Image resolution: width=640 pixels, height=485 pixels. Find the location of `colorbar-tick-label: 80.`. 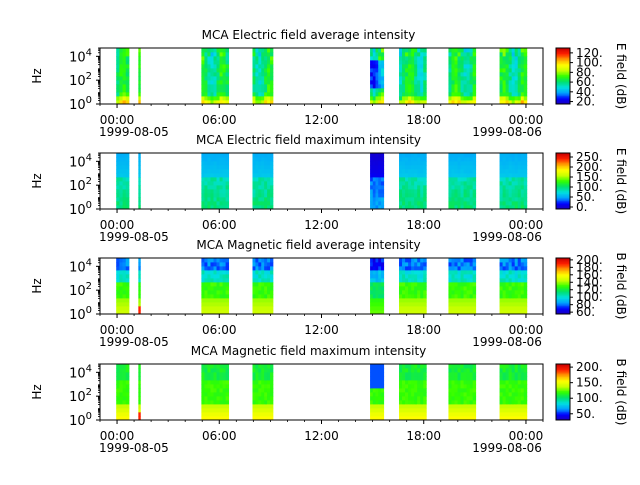

colorbar-tick-label: 80. is located at coordinates (585, 72).